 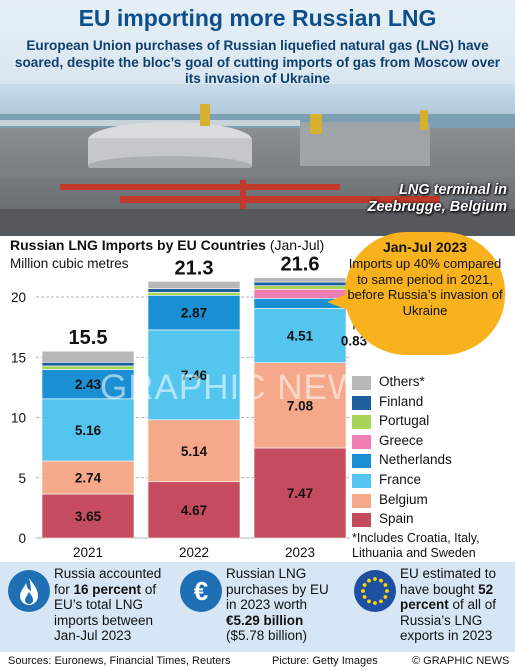 I want to click on data-label: 4.51, so click(x=300, y=335).